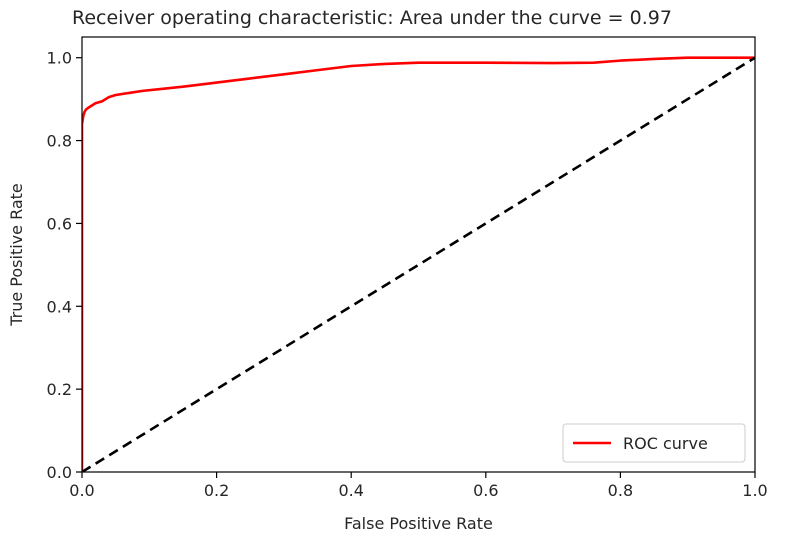  I want to click on y-tick-label: 1.0, so click(59, 58).